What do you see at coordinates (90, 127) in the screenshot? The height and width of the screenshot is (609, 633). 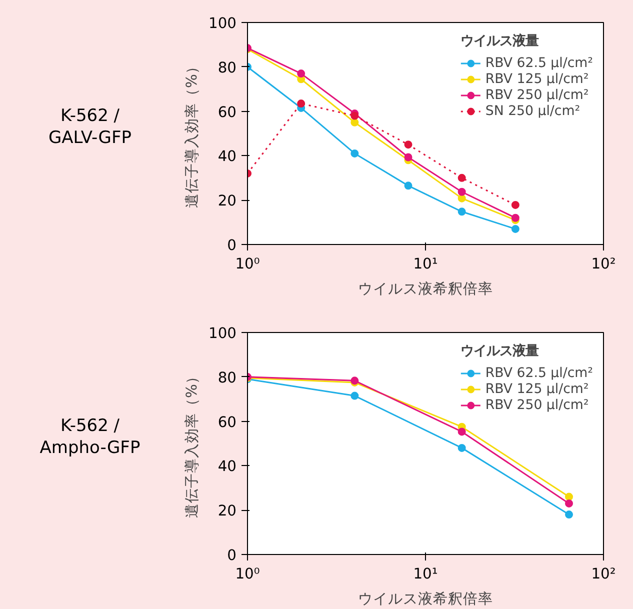 I see `text: K-562 / GALV-GFP` at bounding box center [90, 127].